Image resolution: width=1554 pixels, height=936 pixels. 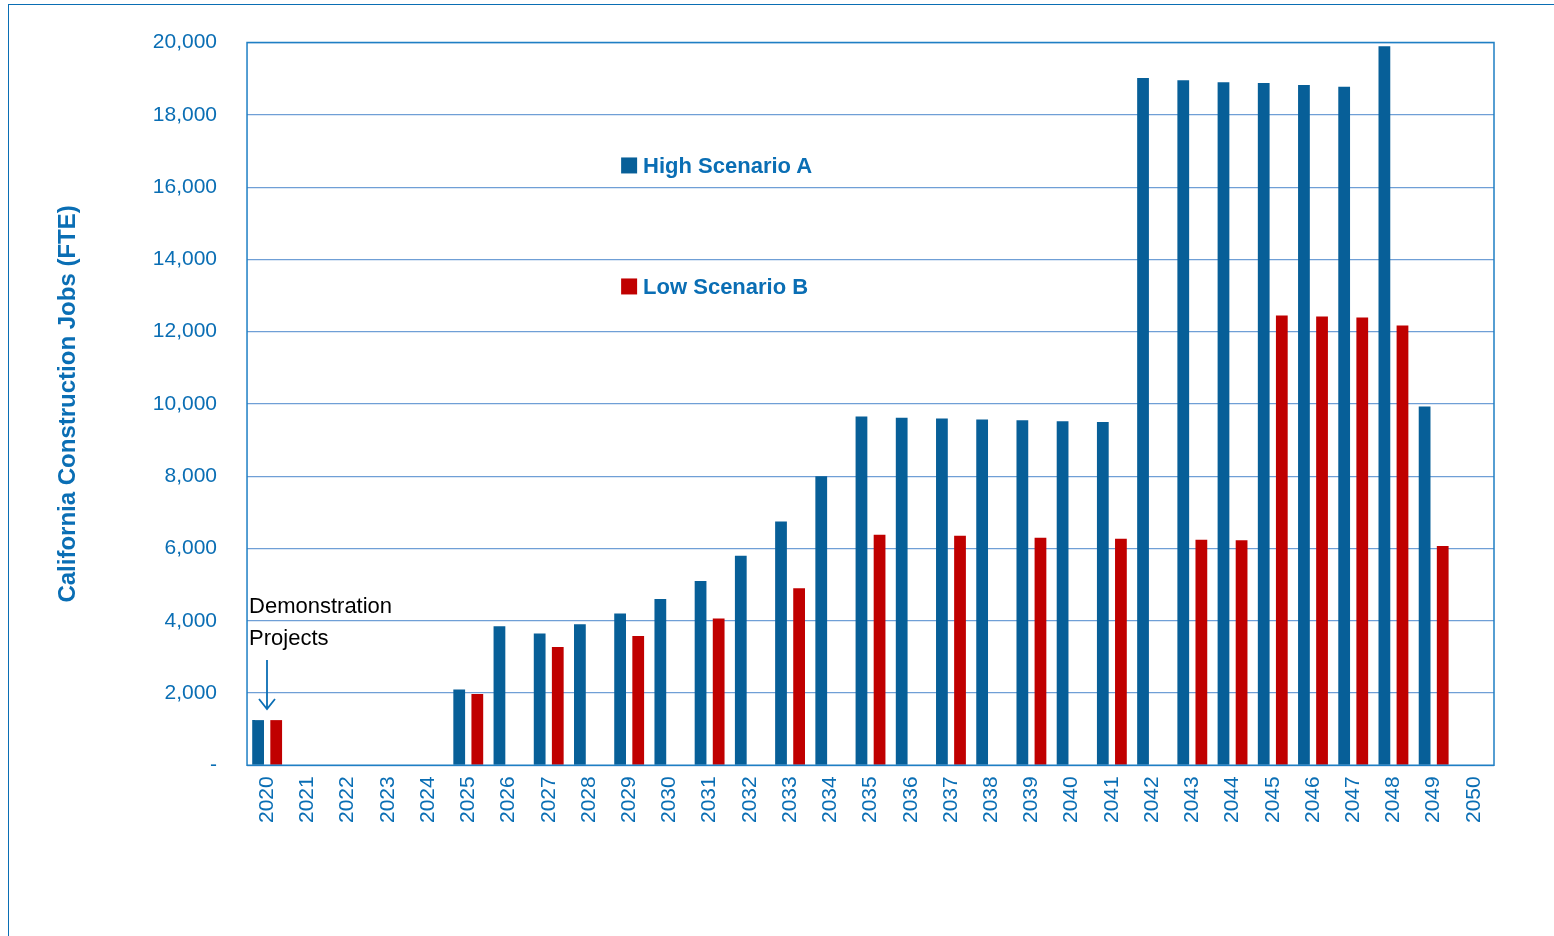 What do you see at coordinates (426, 799) in the screenshot?
I see `x-tick-label: 2024` at bounding box center [426, 799].